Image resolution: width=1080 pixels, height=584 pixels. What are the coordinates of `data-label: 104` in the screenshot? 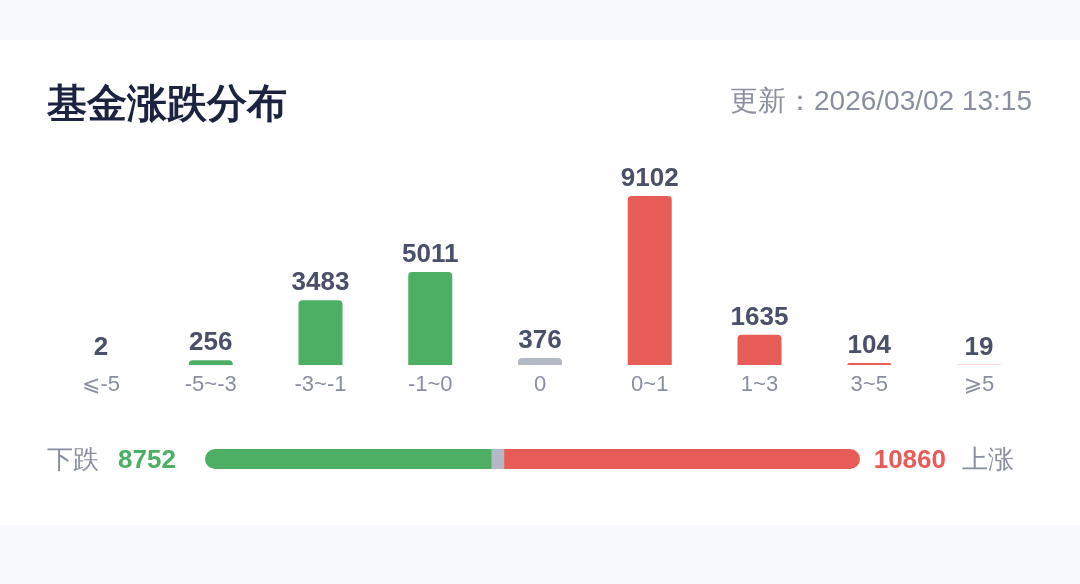 It's located at (869, 344).